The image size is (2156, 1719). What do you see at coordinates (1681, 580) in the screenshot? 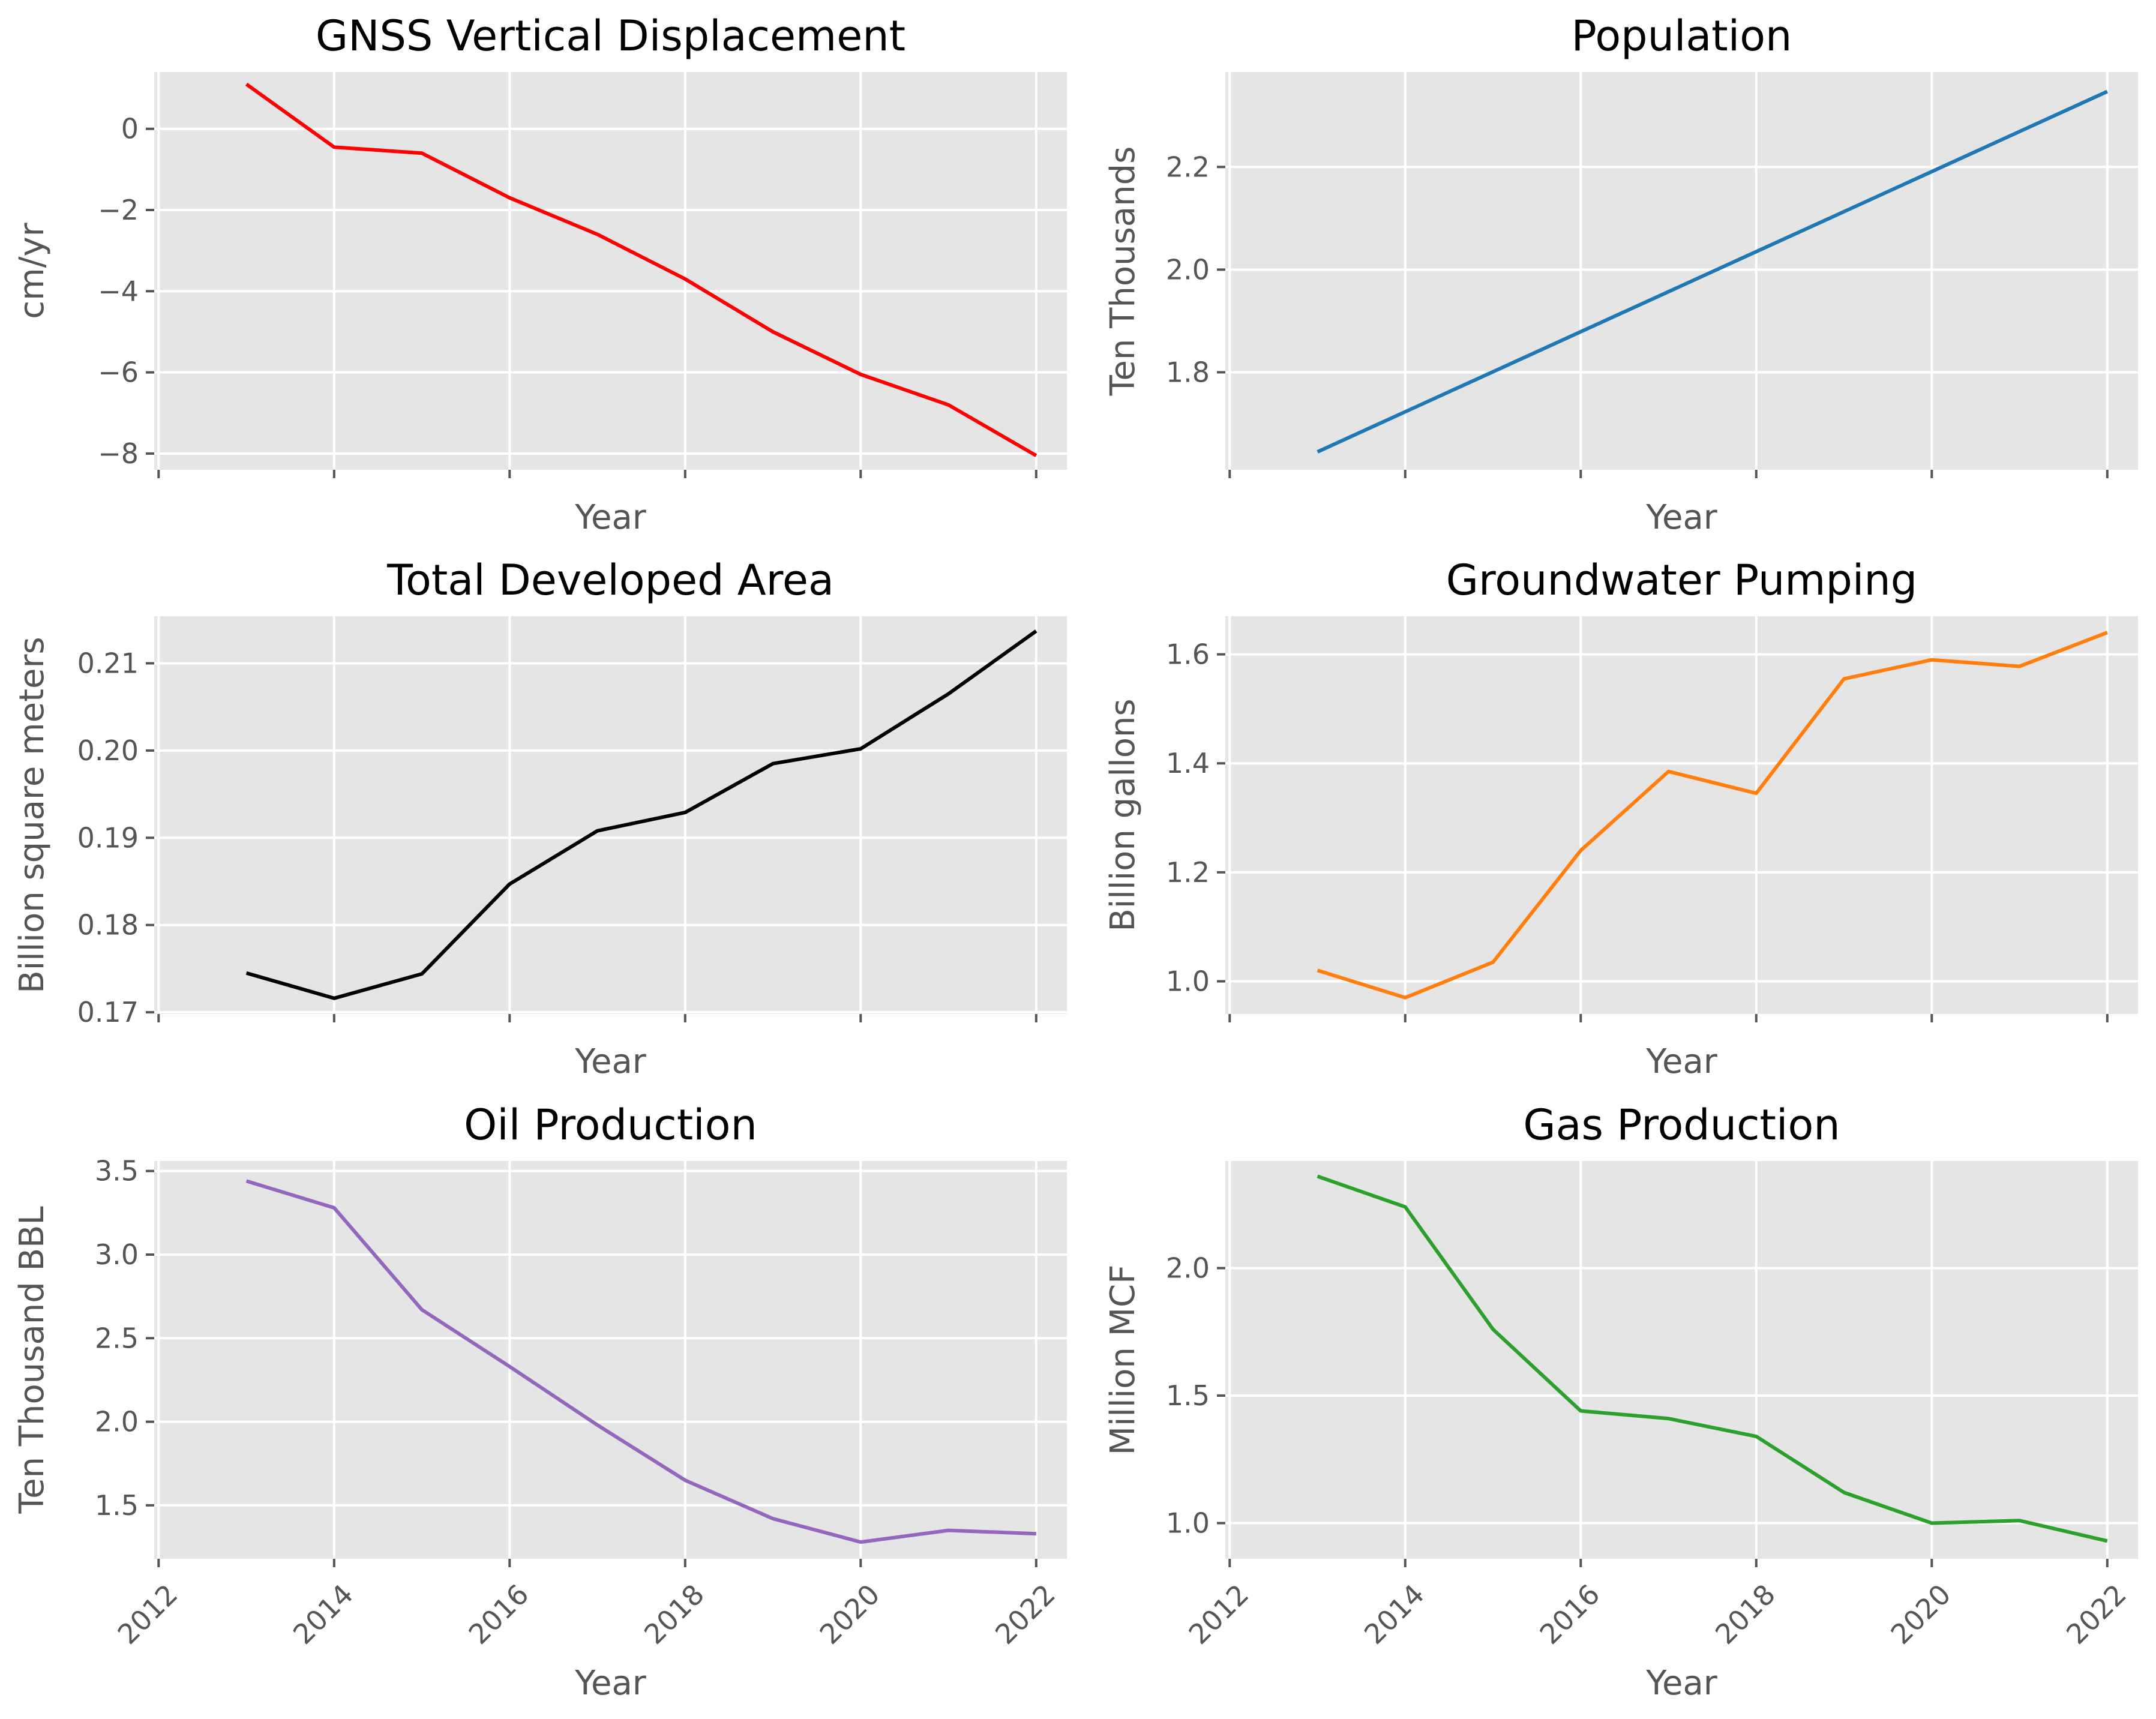
I see `chart-4-title: Groundwater Pumping` at bounding box center [1681, 580].